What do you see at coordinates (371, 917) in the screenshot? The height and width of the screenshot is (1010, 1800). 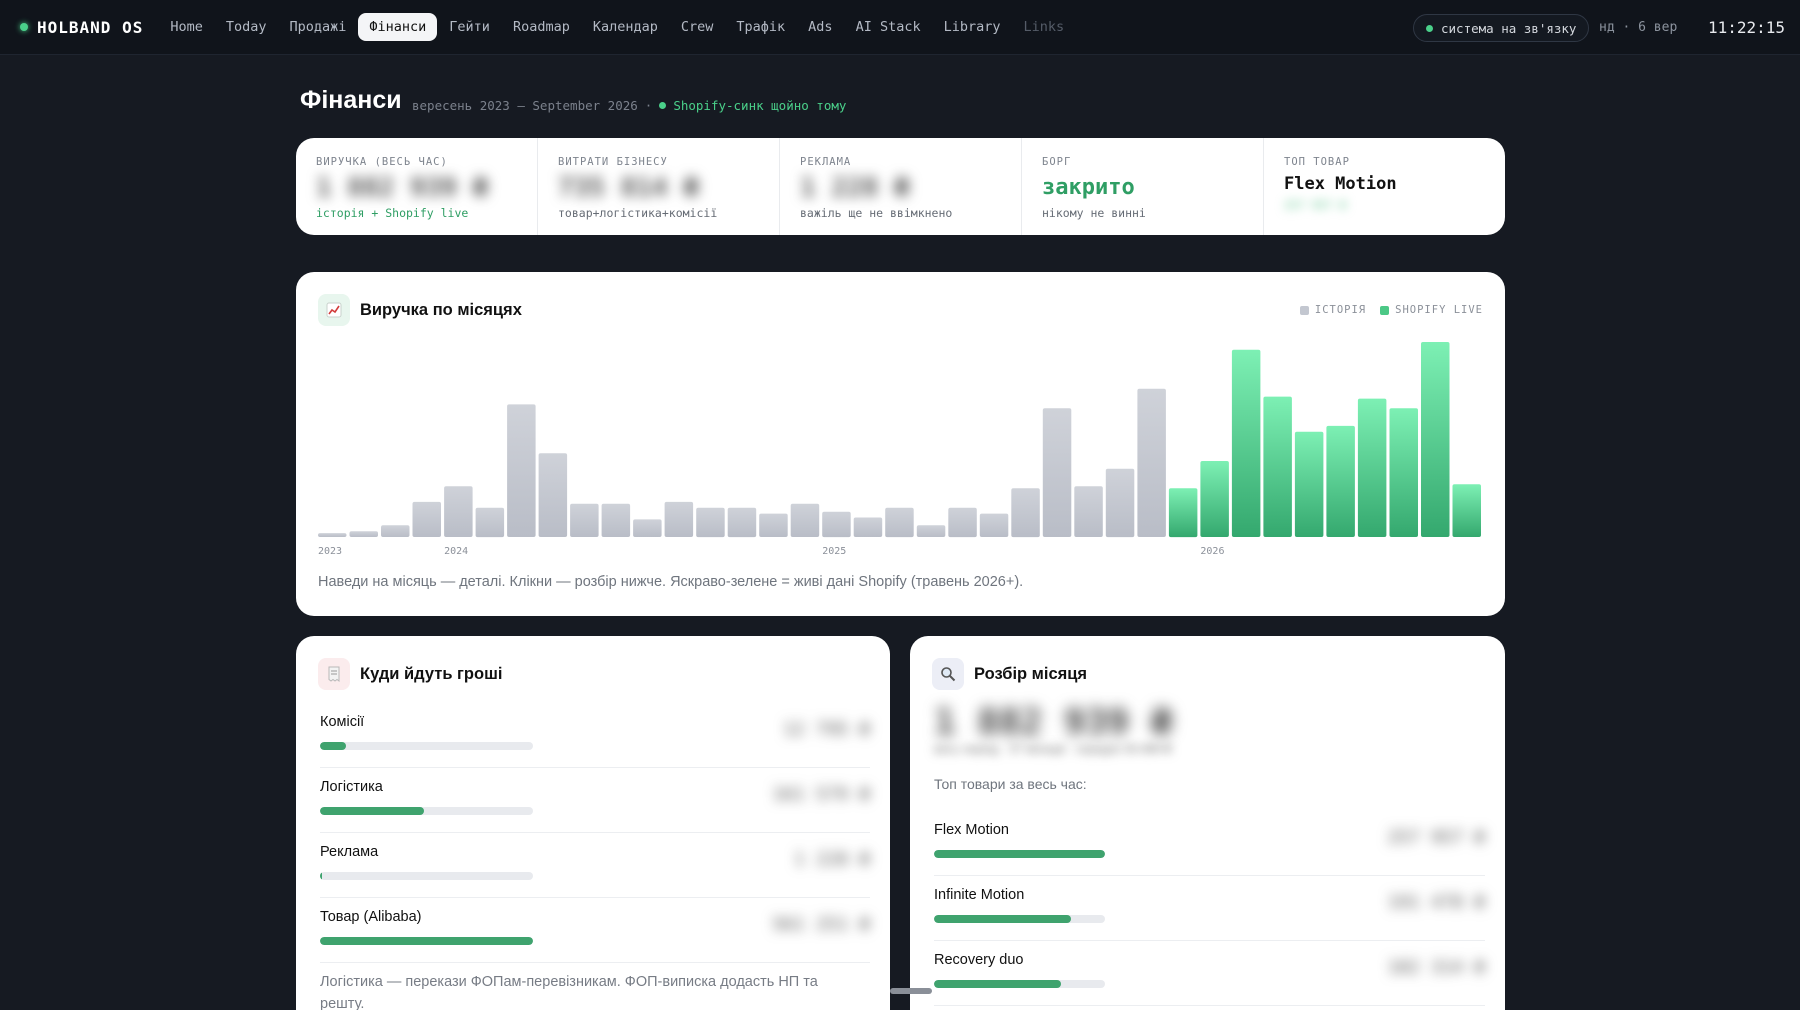 I see `row-label: Товар (Alibaba)` at bounding box center [371, 917].